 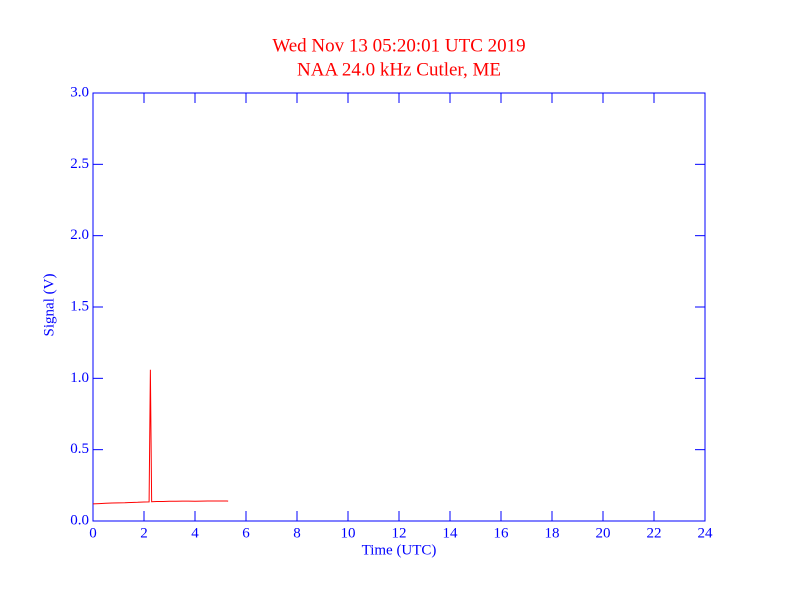 I want to click on x-tick-label: 0, so click(x=93, y=533).